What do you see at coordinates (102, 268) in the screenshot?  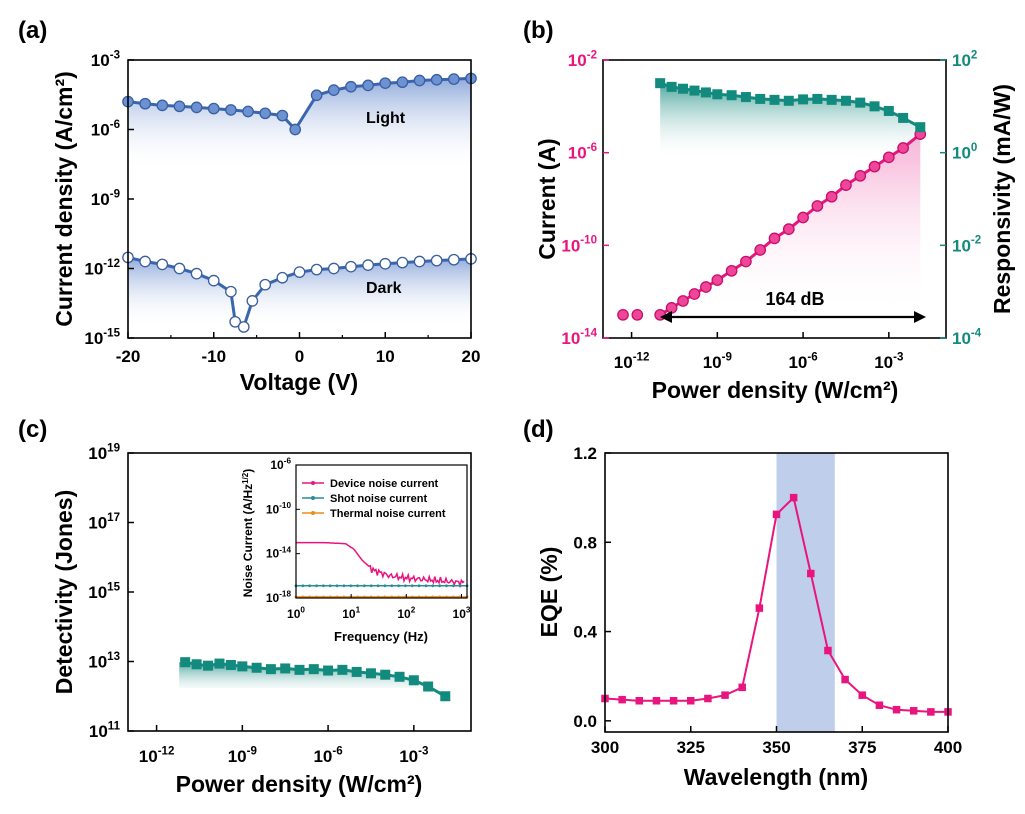 I see `y-tick-label-a: 10-12` at bounding box center [102, 268].